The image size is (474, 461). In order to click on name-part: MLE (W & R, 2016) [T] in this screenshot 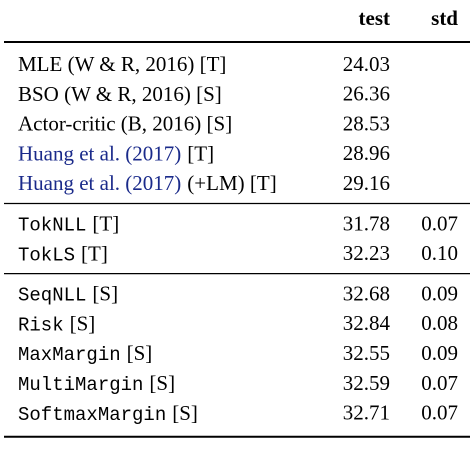, I will do `click(122, 64)`.